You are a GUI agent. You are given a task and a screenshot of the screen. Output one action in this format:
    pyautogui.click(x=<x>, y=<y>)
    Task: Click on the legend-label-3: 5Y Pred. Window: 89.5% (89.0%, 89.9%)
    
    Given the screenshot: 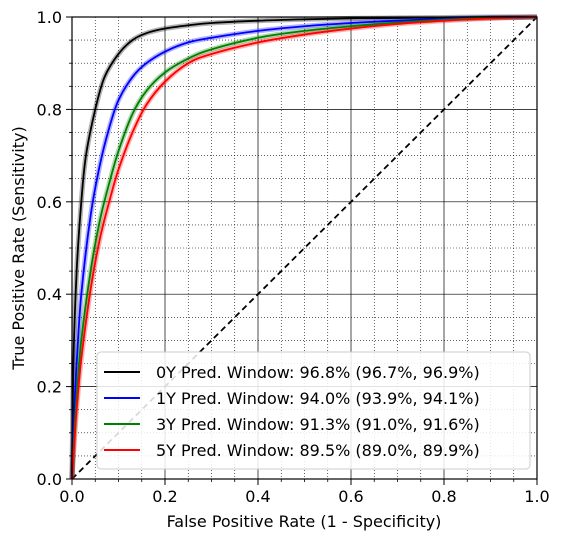 What is the action you would take?
    pyautogui.click(x=318, y=450)
    